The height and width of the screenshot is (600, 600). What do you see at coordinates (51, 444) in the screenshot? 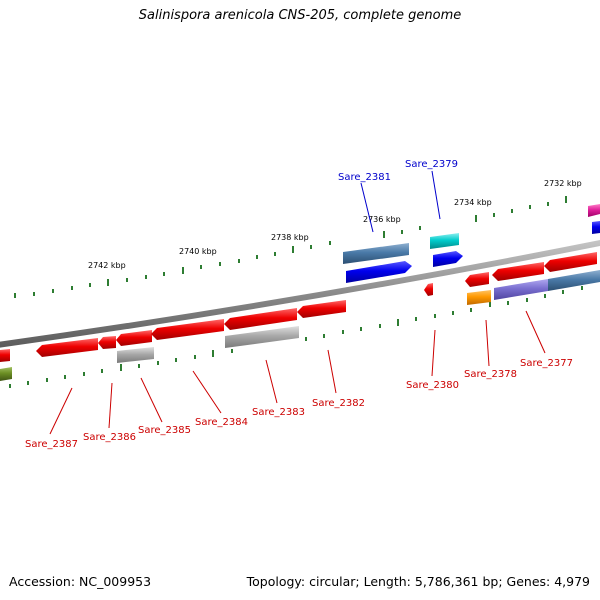
I see `gene-label-reverse: Sare_2387` at bounding box center [51, 444].